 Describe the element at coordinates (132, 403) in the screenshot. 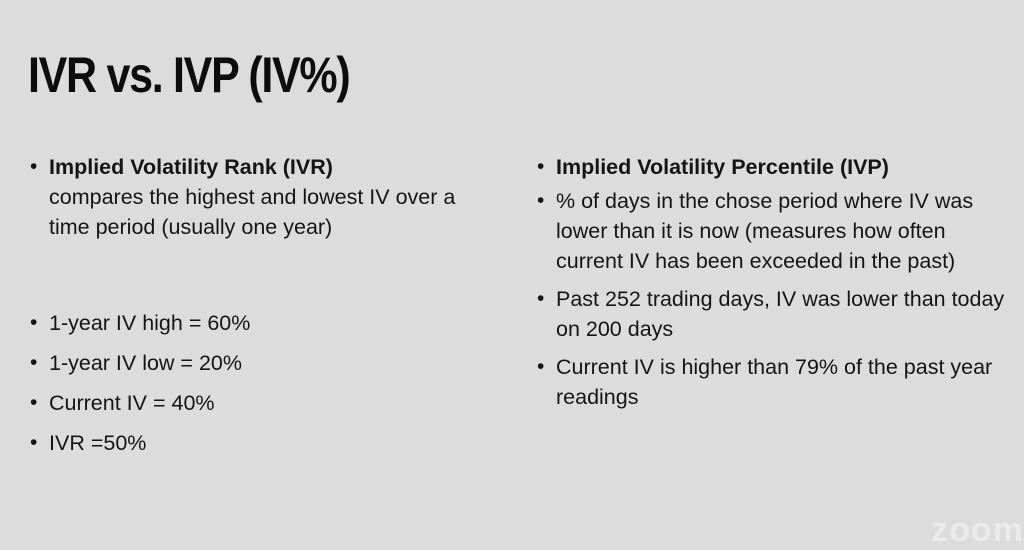

I see `ivr-example-text: Current IV = 40%` at that location.